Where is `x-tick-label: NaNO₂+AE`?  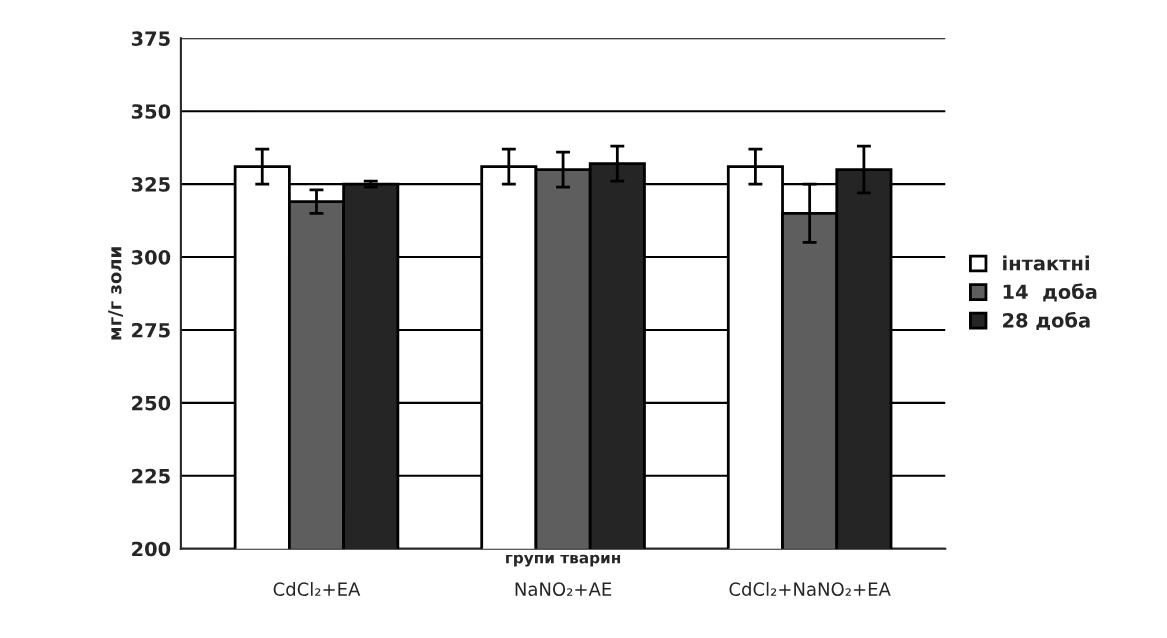
x-tick-label: NaNO₂+AE is located at coordinates (563, 589).